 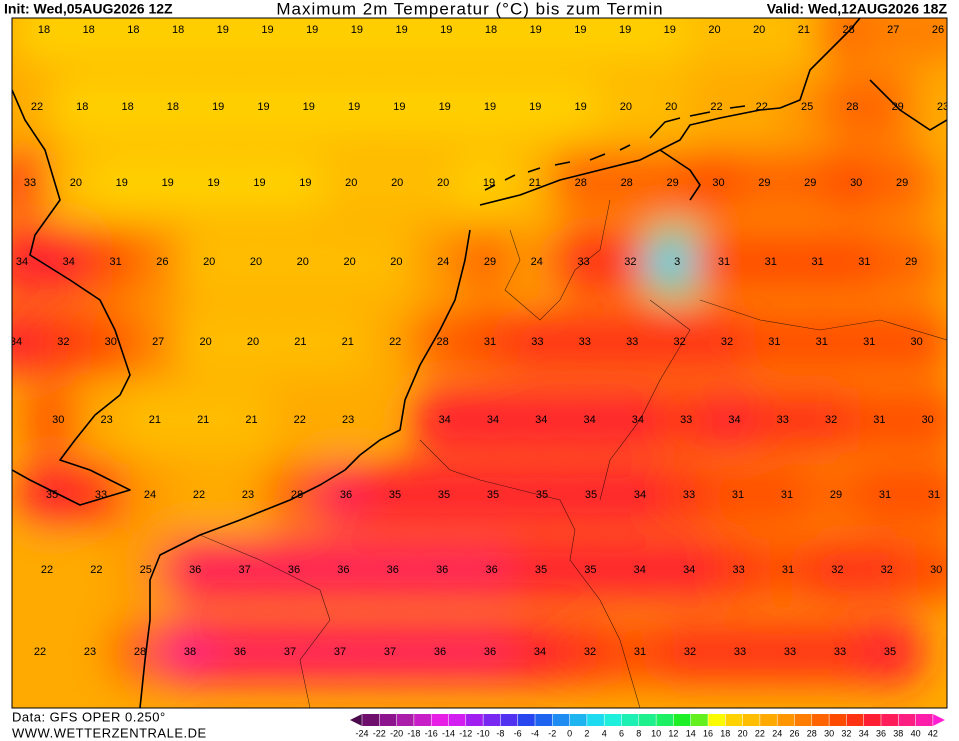 I want to click on scale-label: 34, so click(x=864, y=733).